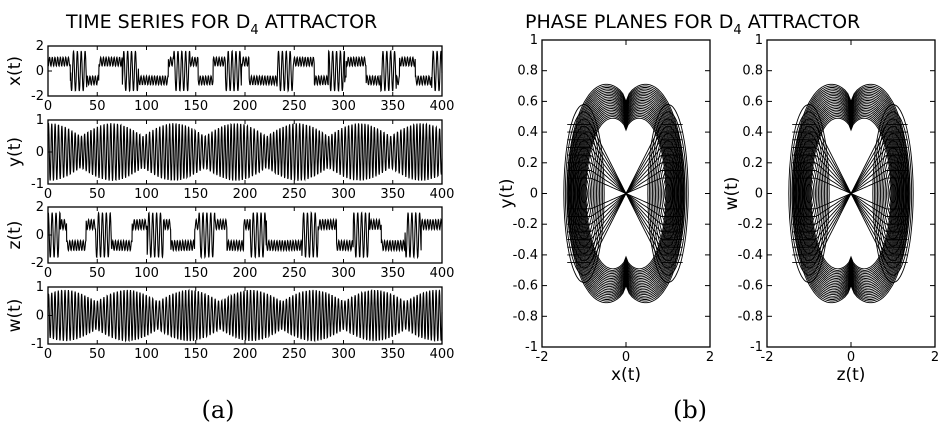  Describe the element at coordinates (442, 354) in the screenshot. I see `x-tick-label: 400` at that location.